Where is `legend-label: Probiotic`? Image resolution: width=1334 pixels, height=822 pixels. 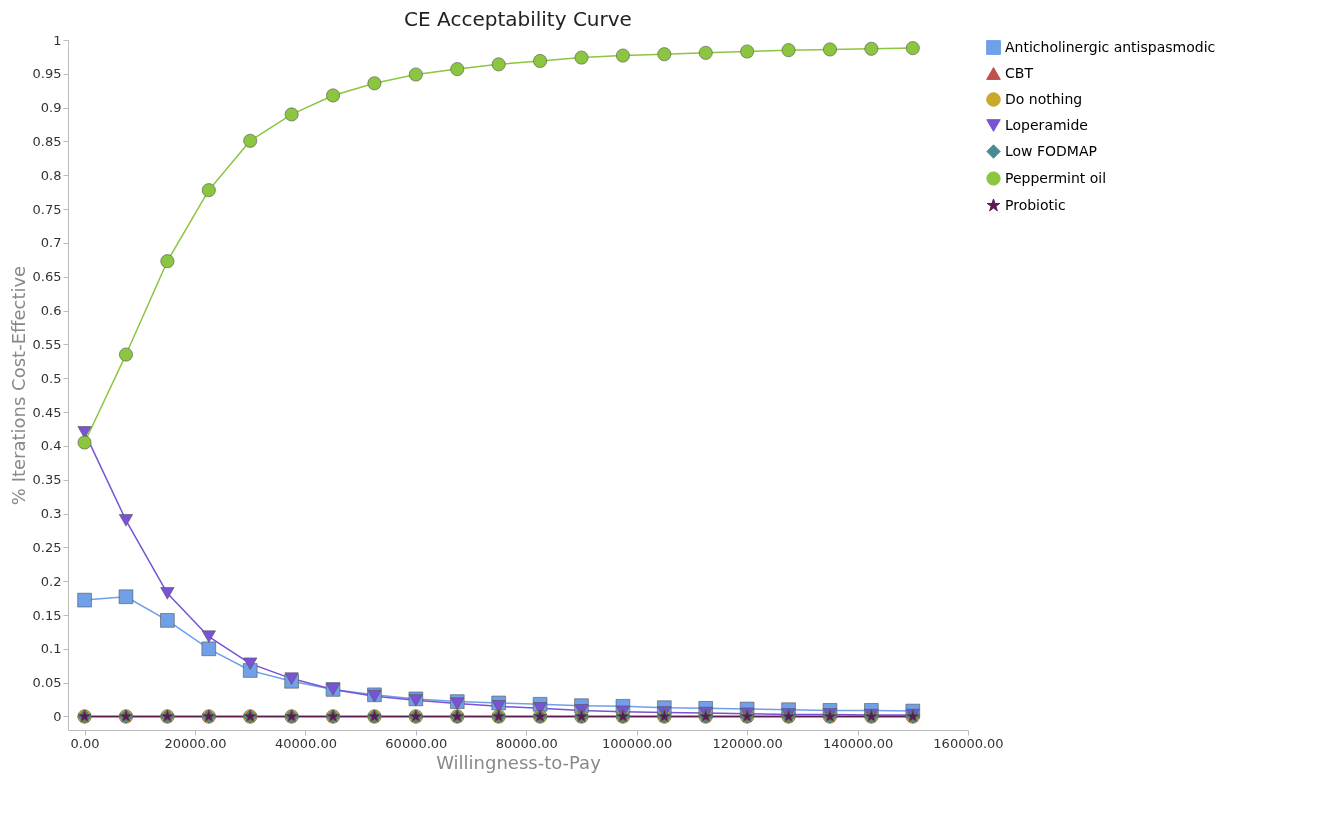 legend-label: Probiotic is located at coordinates (1035, 204).